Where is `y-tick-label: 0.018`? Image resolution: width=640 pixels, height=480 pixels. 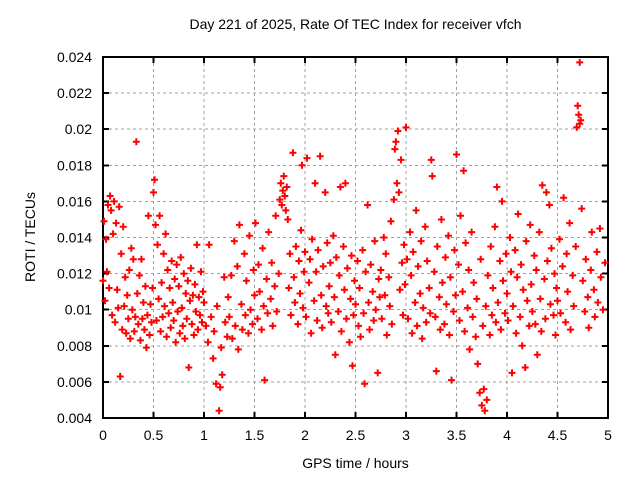
y-tick-label: 0.018 is located at coordinates (74, 165).